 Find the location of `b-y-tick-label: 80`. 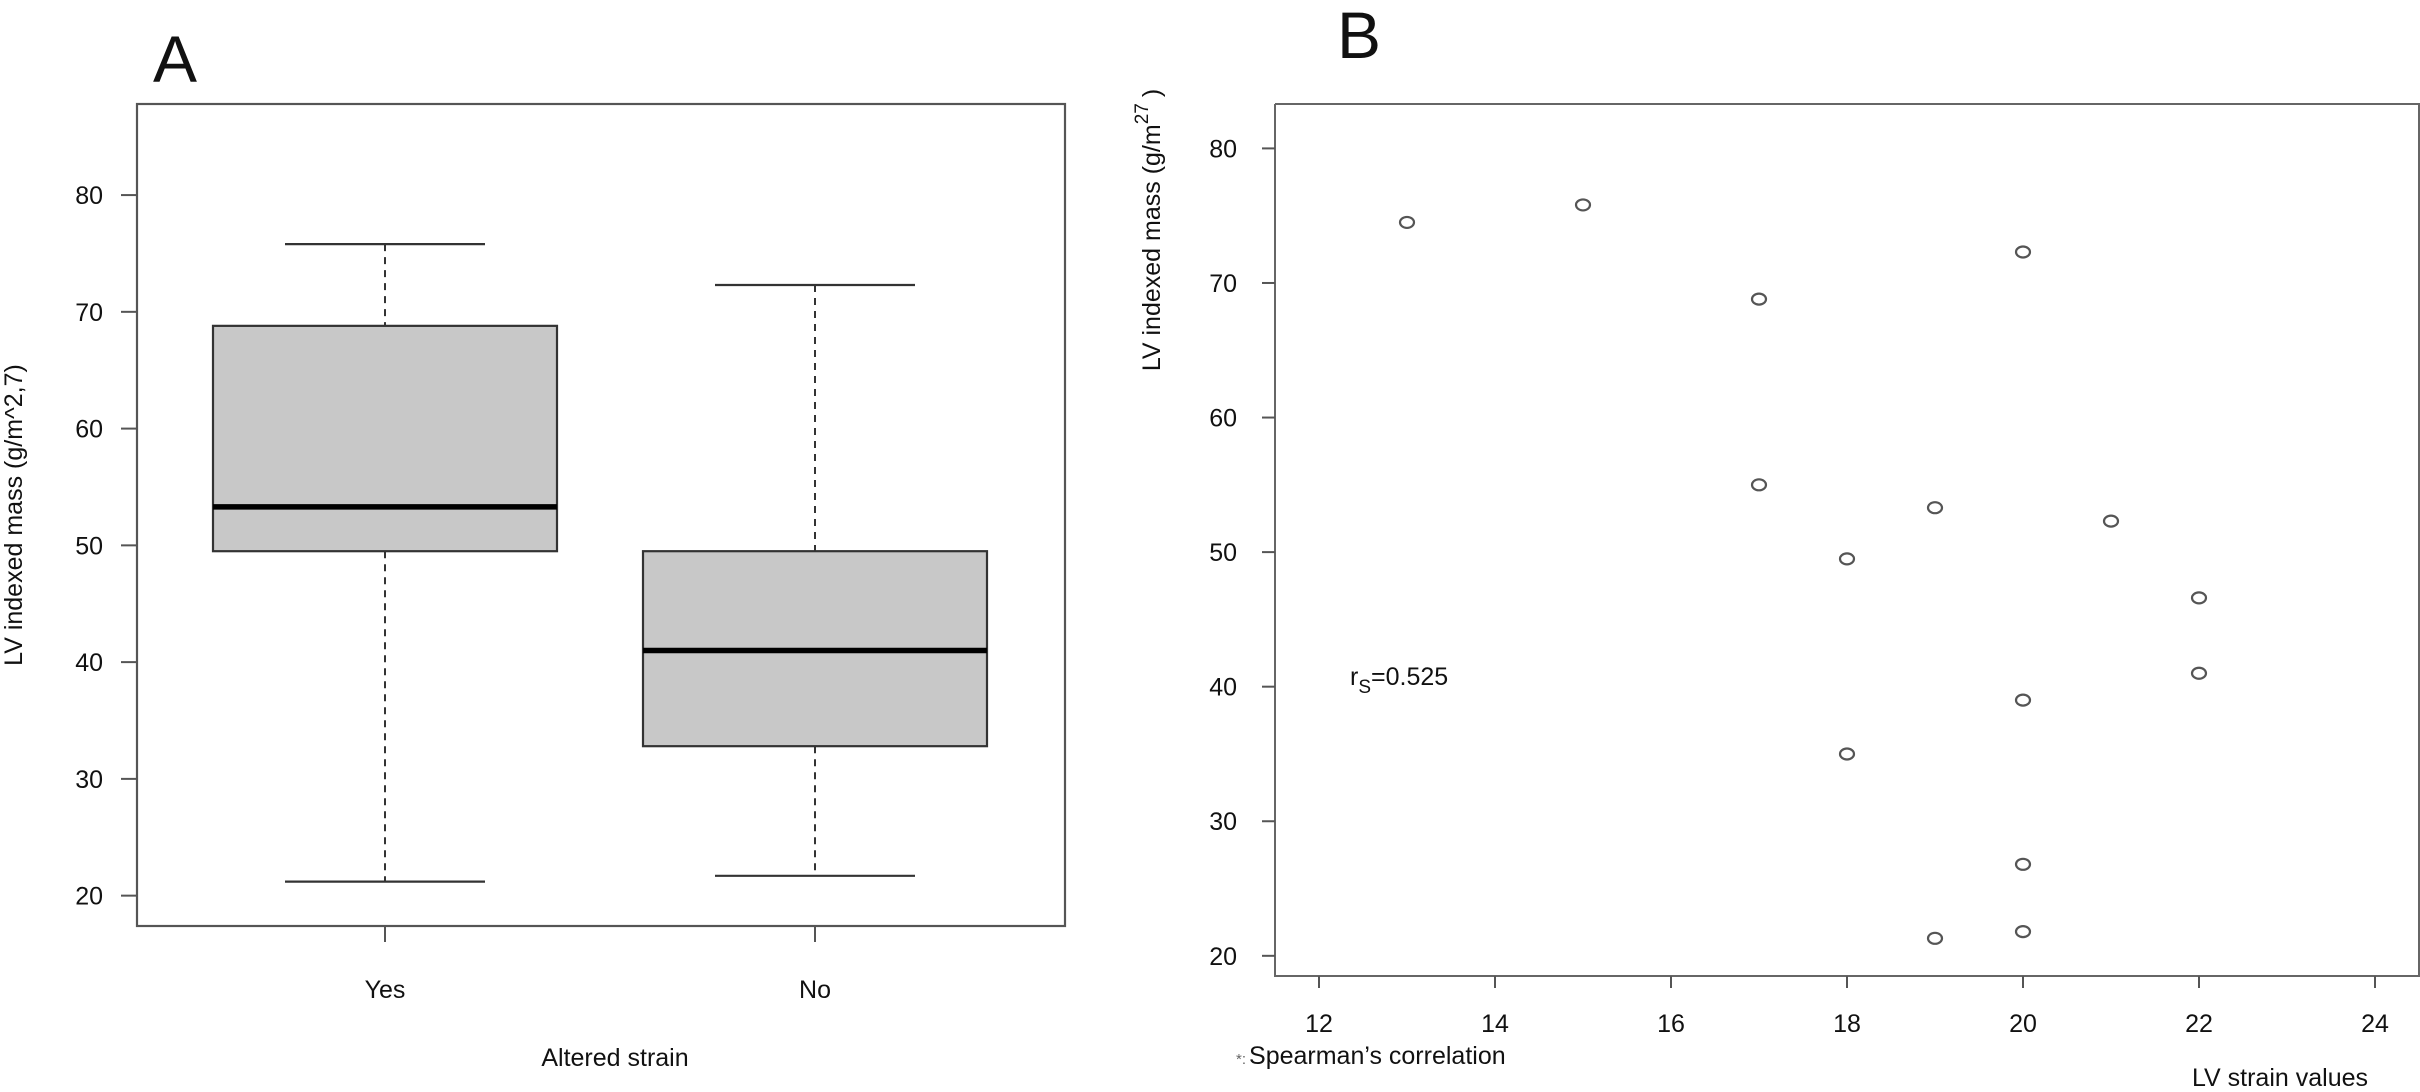

b-y-tick-label: 80 is located at coordinates (1223, 149).